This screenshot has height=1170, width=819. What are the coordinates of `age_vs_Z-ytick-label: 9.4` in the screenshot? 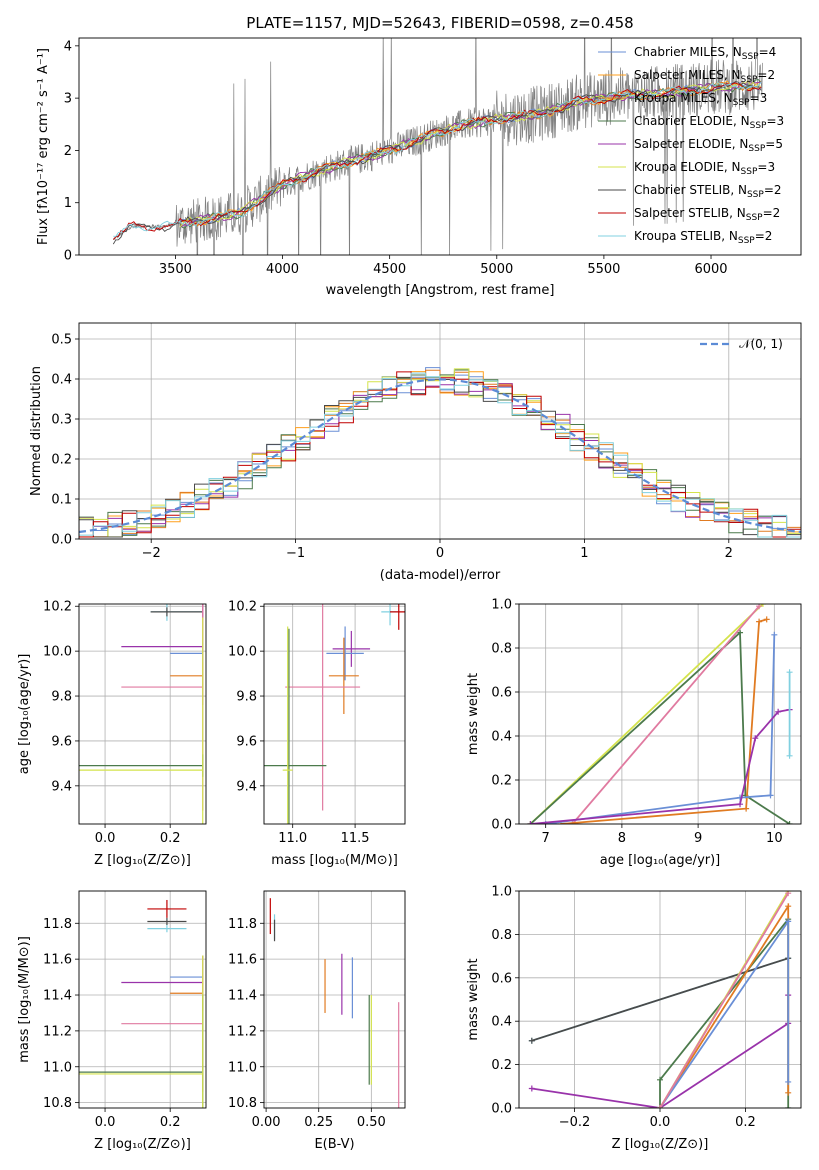 It's located at (61, 786).